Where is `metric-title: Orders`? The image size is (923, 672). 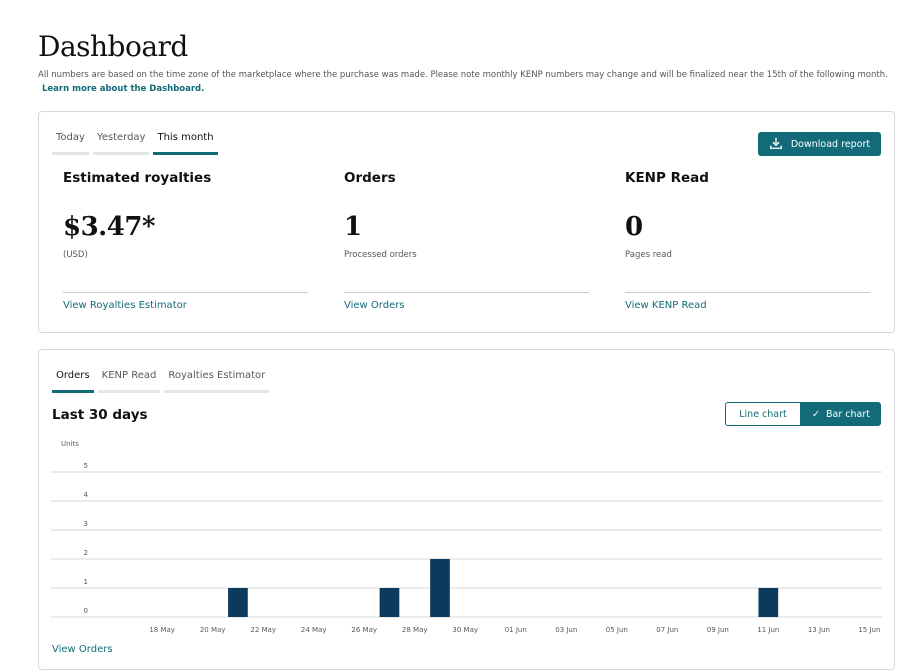
metric-title: Orders is located at coordinates (370, 178).